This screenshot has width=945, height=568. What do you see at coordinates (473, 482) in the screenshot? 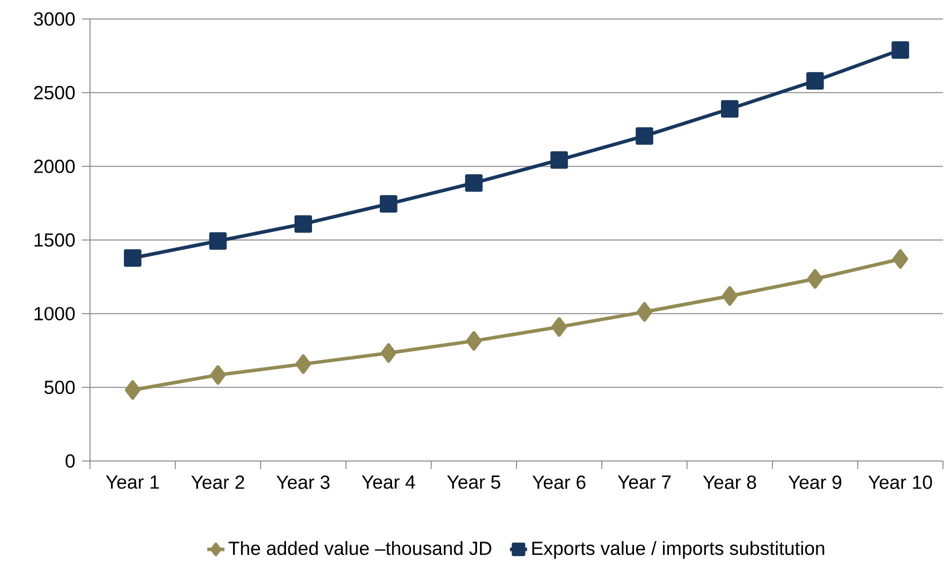
I see `x-tick-label: Year 5` at bounding box center [473, 482].